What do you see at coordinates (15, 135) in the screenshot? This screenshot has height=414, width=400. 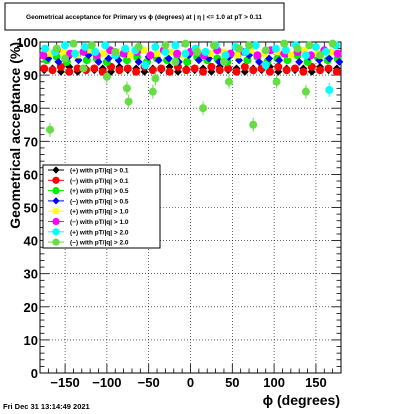 I see `y-axis-title: Geometrical acceptance (%)` at bounding box center [15, 135].